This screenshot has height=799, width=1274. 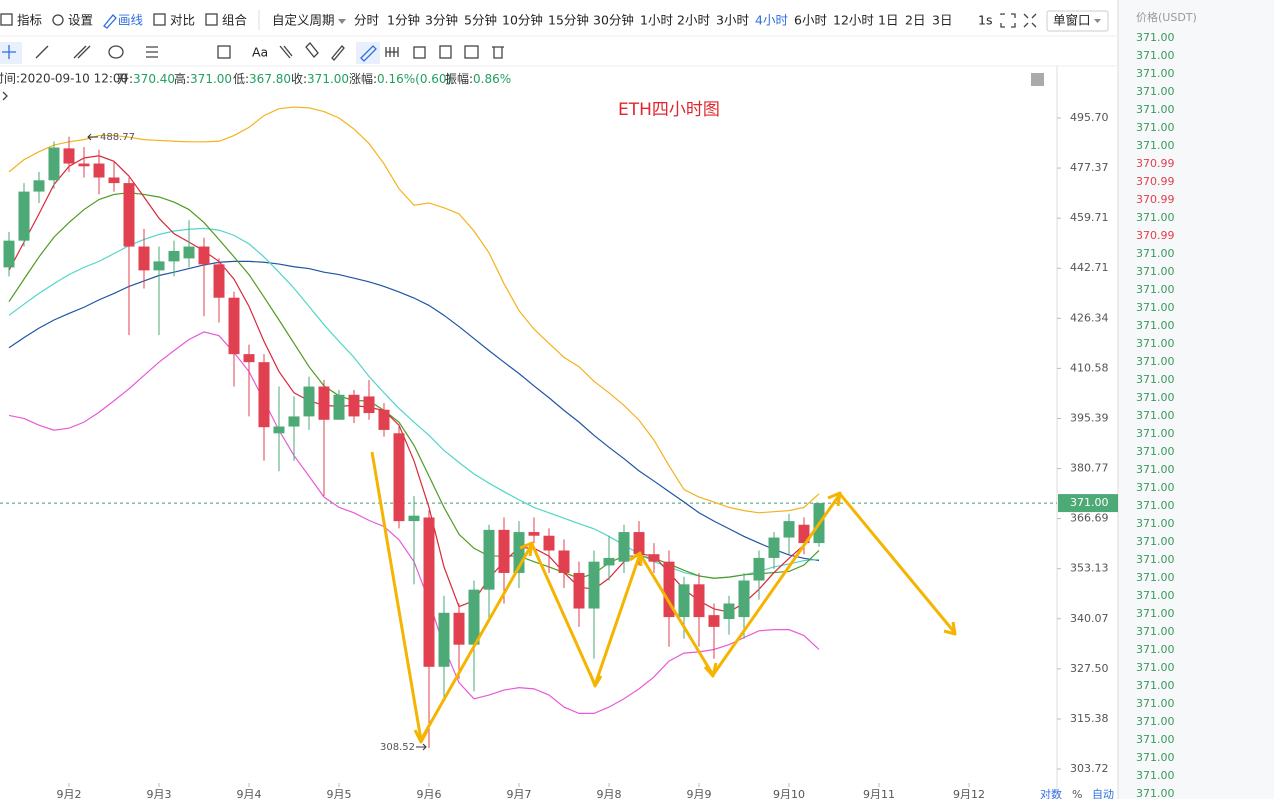 What do you see at coordinates (224, 52) in the screenshot?
I see `measure-icon` at bounding box center [224, 52].